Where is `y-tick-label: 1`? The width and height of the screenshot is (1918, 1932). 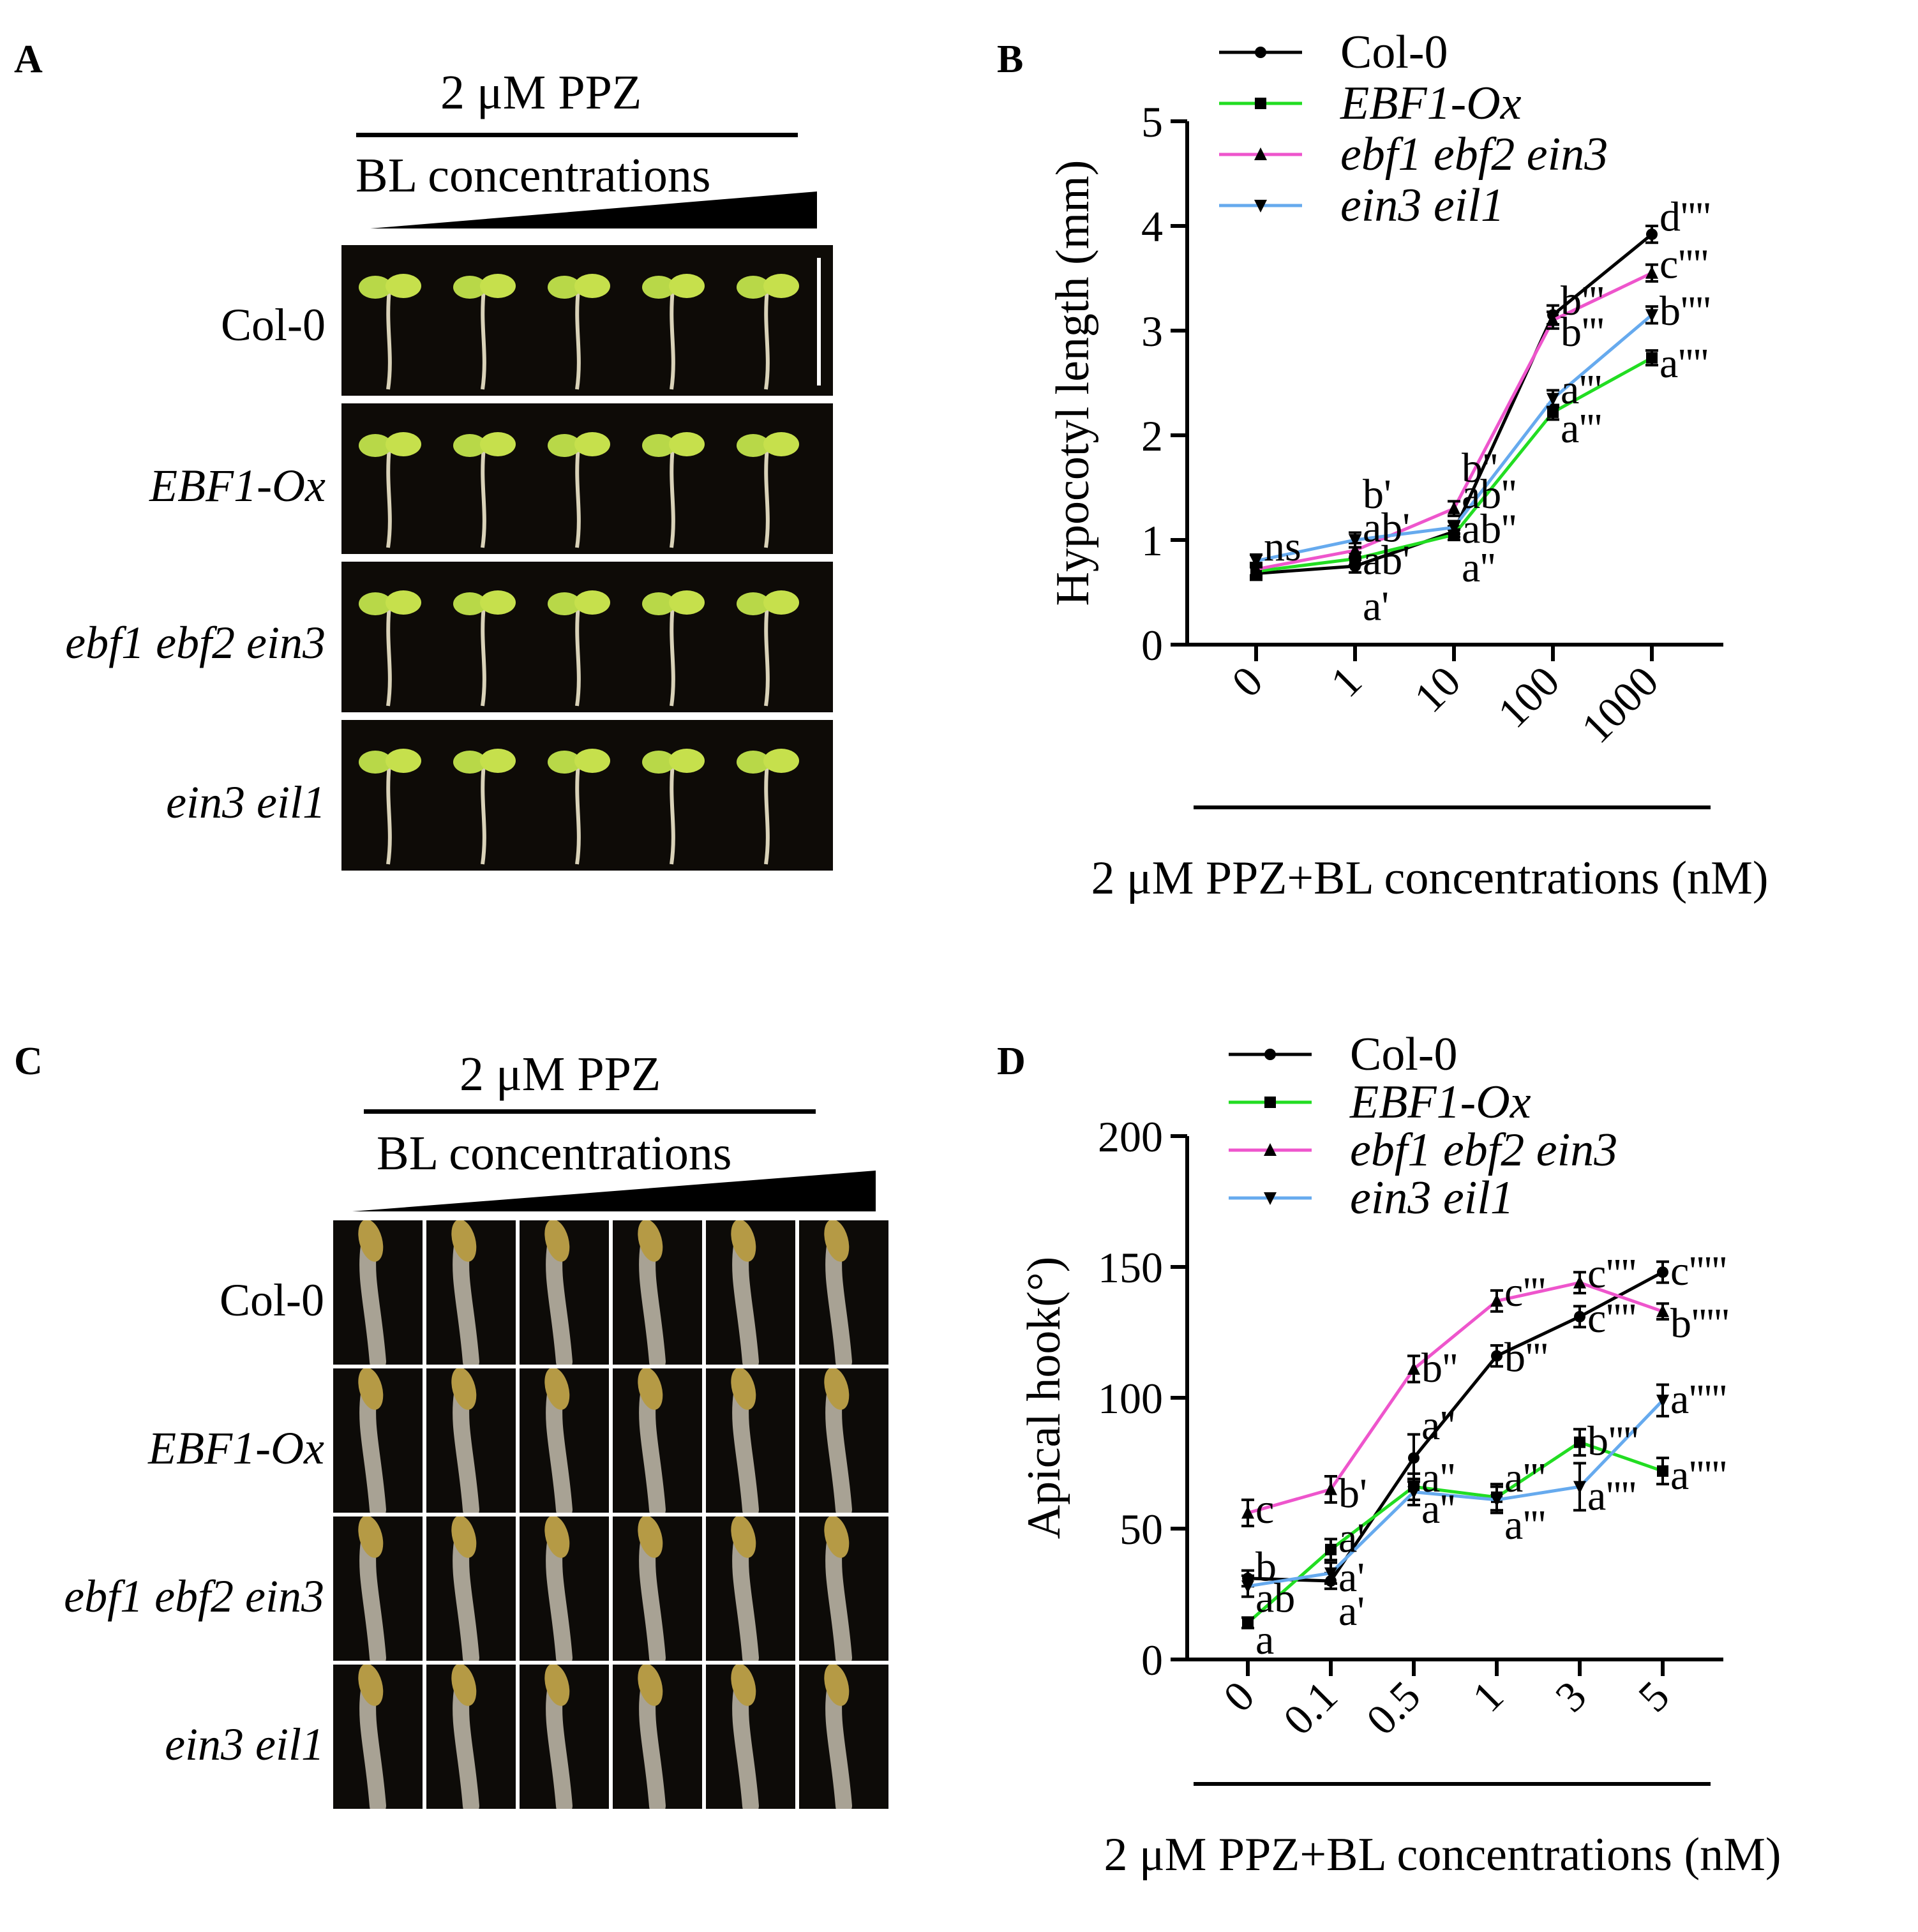
y-tick-label: 1 is located at coordinates (1152, 540).